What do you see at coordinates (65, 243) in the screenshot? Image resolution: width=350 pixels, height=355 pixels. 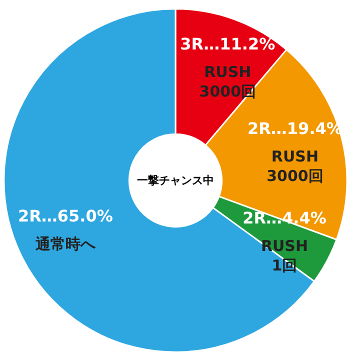 I see `text: 通常時へ` at bounding box center [65, 243].